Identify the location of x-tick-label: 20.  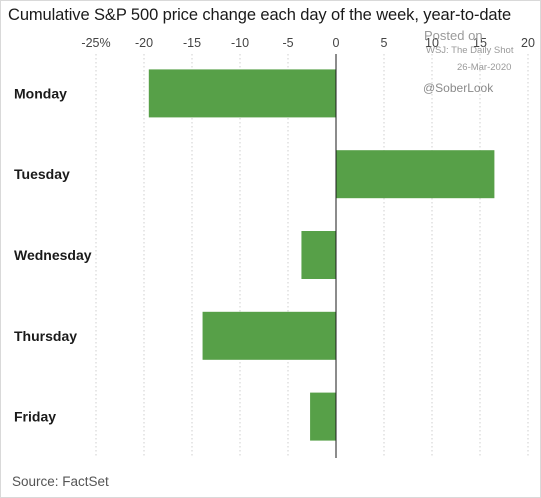
(528, 43).